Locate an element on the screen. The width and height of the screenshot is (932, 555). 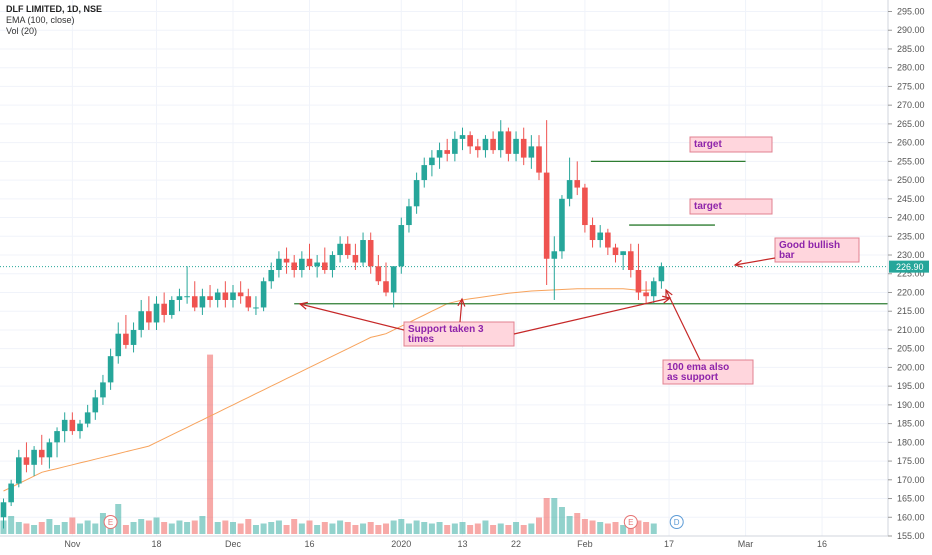
symbol-title: DLF LIMITED, 1D, NSE is located at coordinates (54, 9).